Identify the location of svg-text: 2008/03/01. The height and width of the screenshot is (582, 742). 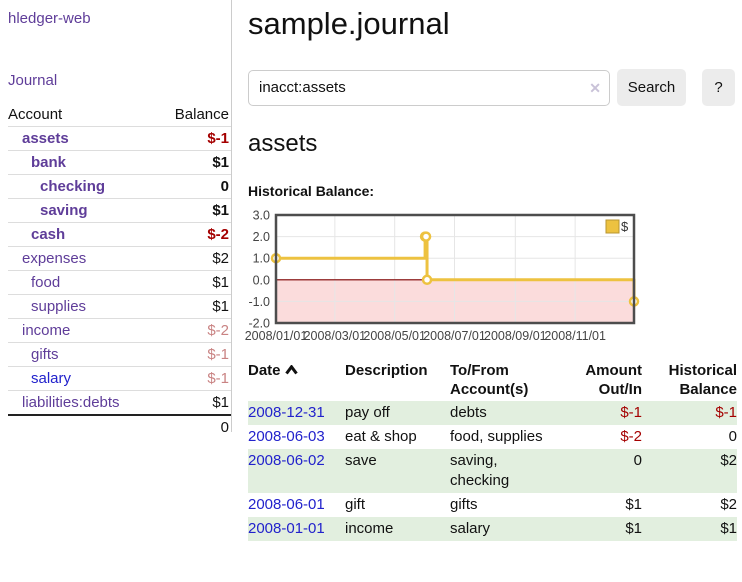
(335, 336).